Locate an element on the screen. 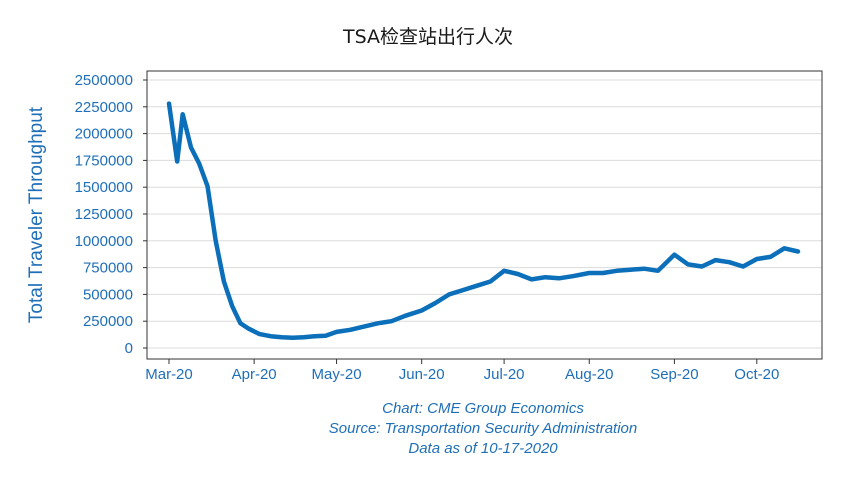  y-tick-label: 750000 is located at coordinates (108, 268).